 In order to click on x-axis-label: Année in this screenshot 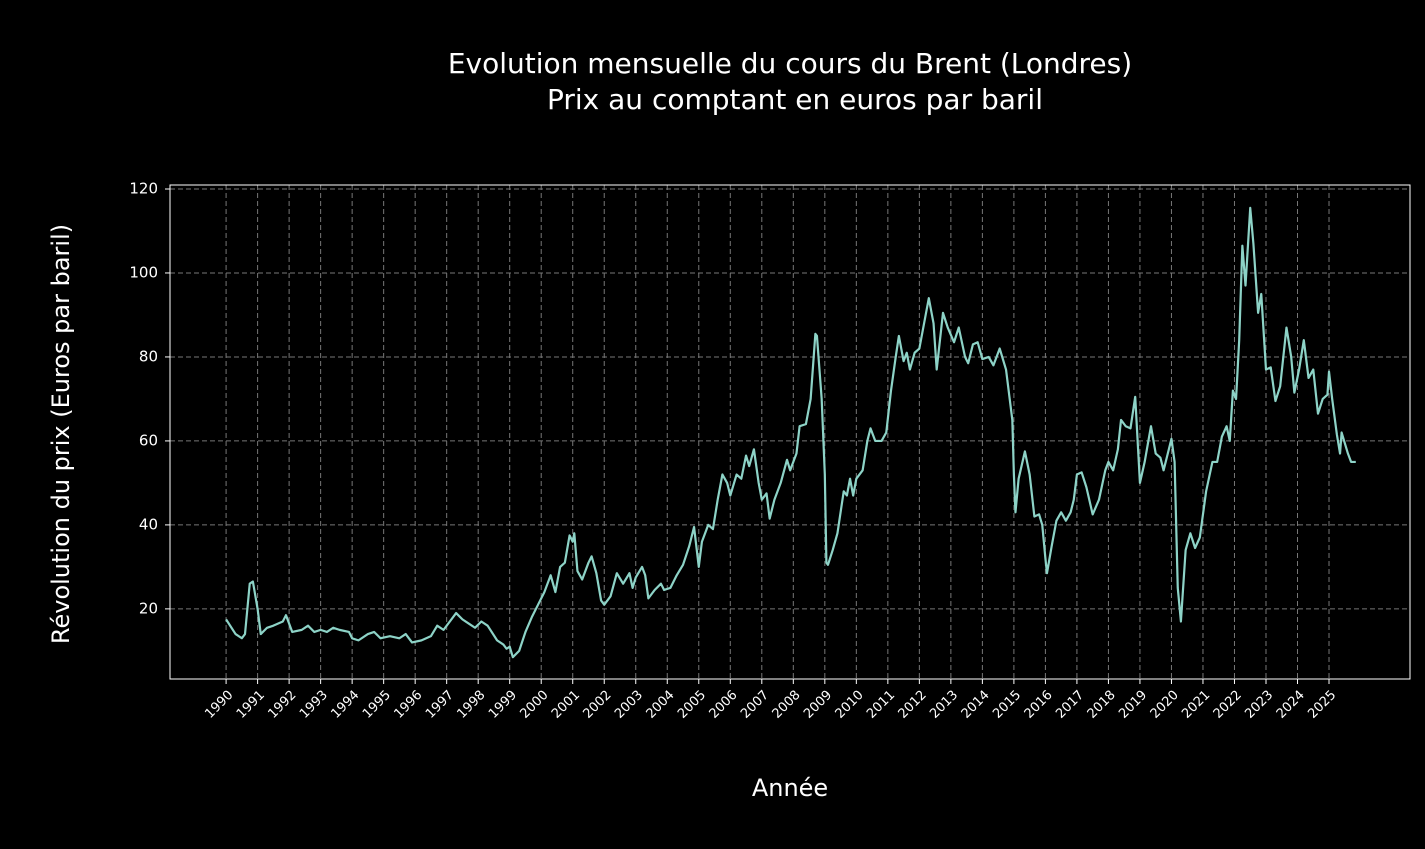, I will do `click(790, 788)`.